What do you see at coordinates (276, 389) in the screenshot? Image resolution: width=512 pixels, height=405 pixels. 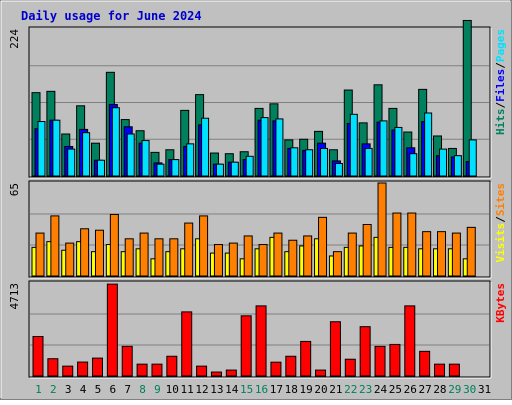 I see `x-tick-label: 17` at bounding box center [276, 389].